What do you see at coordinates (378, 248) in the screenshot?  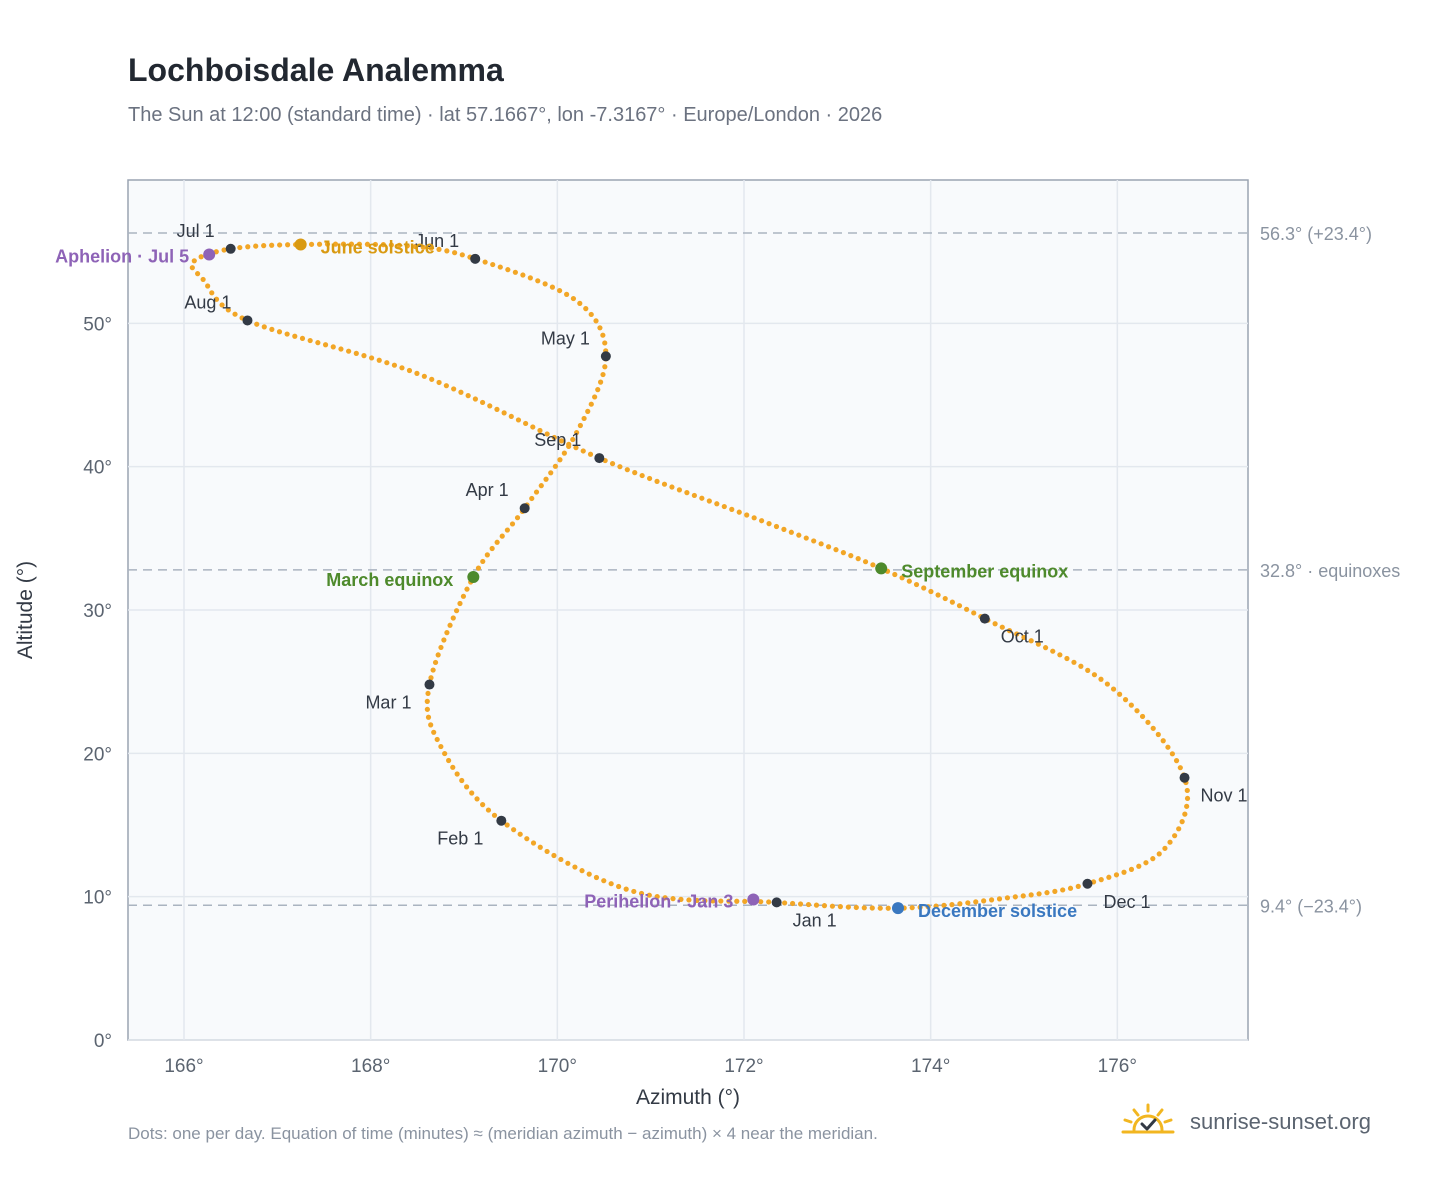 I see `event-label: June solstice` at bounding box center [378, 248].